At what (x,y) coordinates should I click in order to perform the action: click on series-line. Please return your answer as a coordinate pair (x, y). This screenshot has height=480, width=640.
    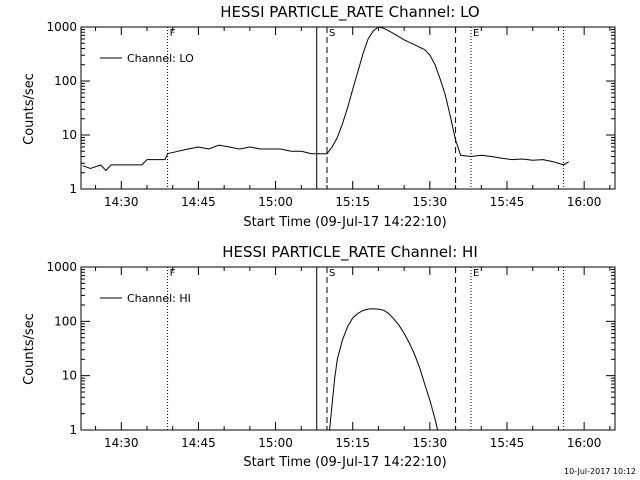
    Looking at the image, I should click on (384, 369).